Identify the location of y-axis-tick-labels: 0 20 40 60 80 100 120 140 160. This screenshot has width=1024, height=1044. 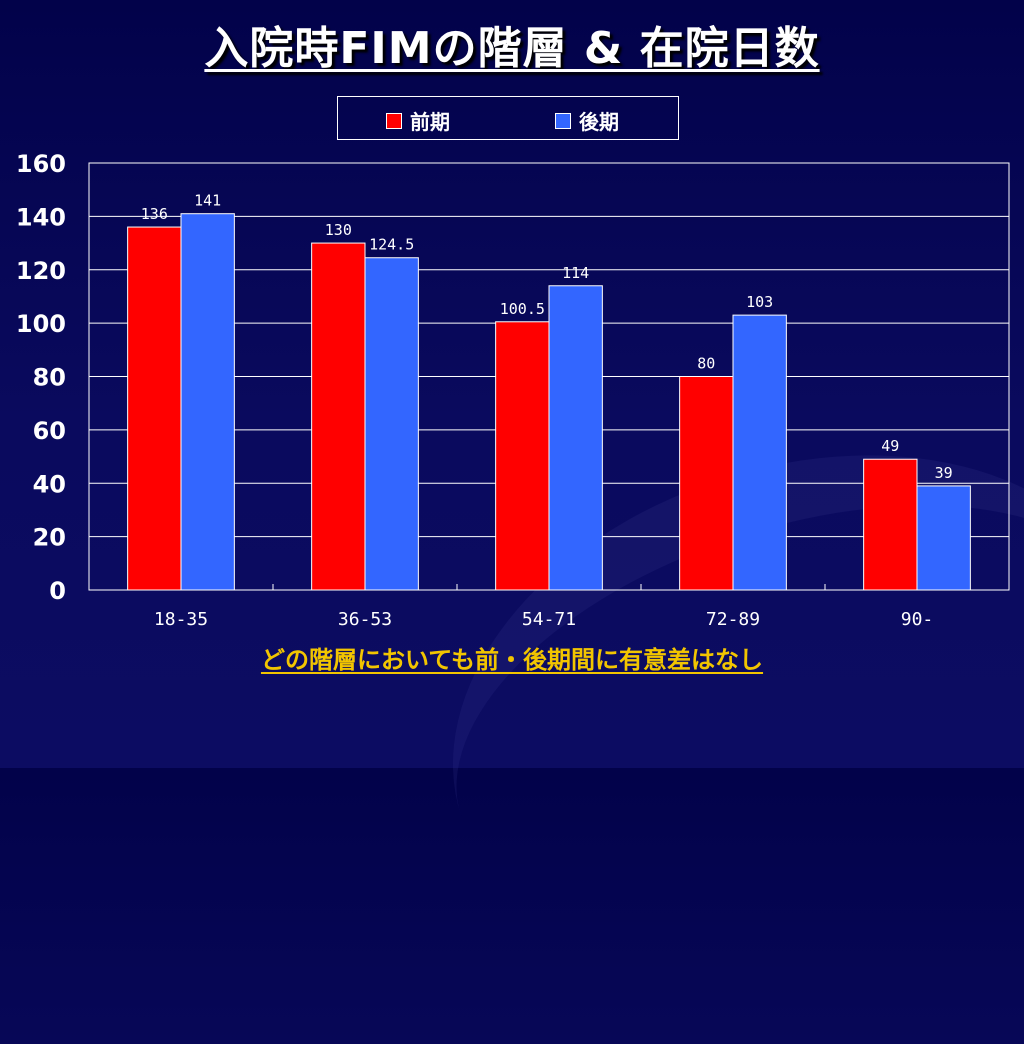
(41, 377).